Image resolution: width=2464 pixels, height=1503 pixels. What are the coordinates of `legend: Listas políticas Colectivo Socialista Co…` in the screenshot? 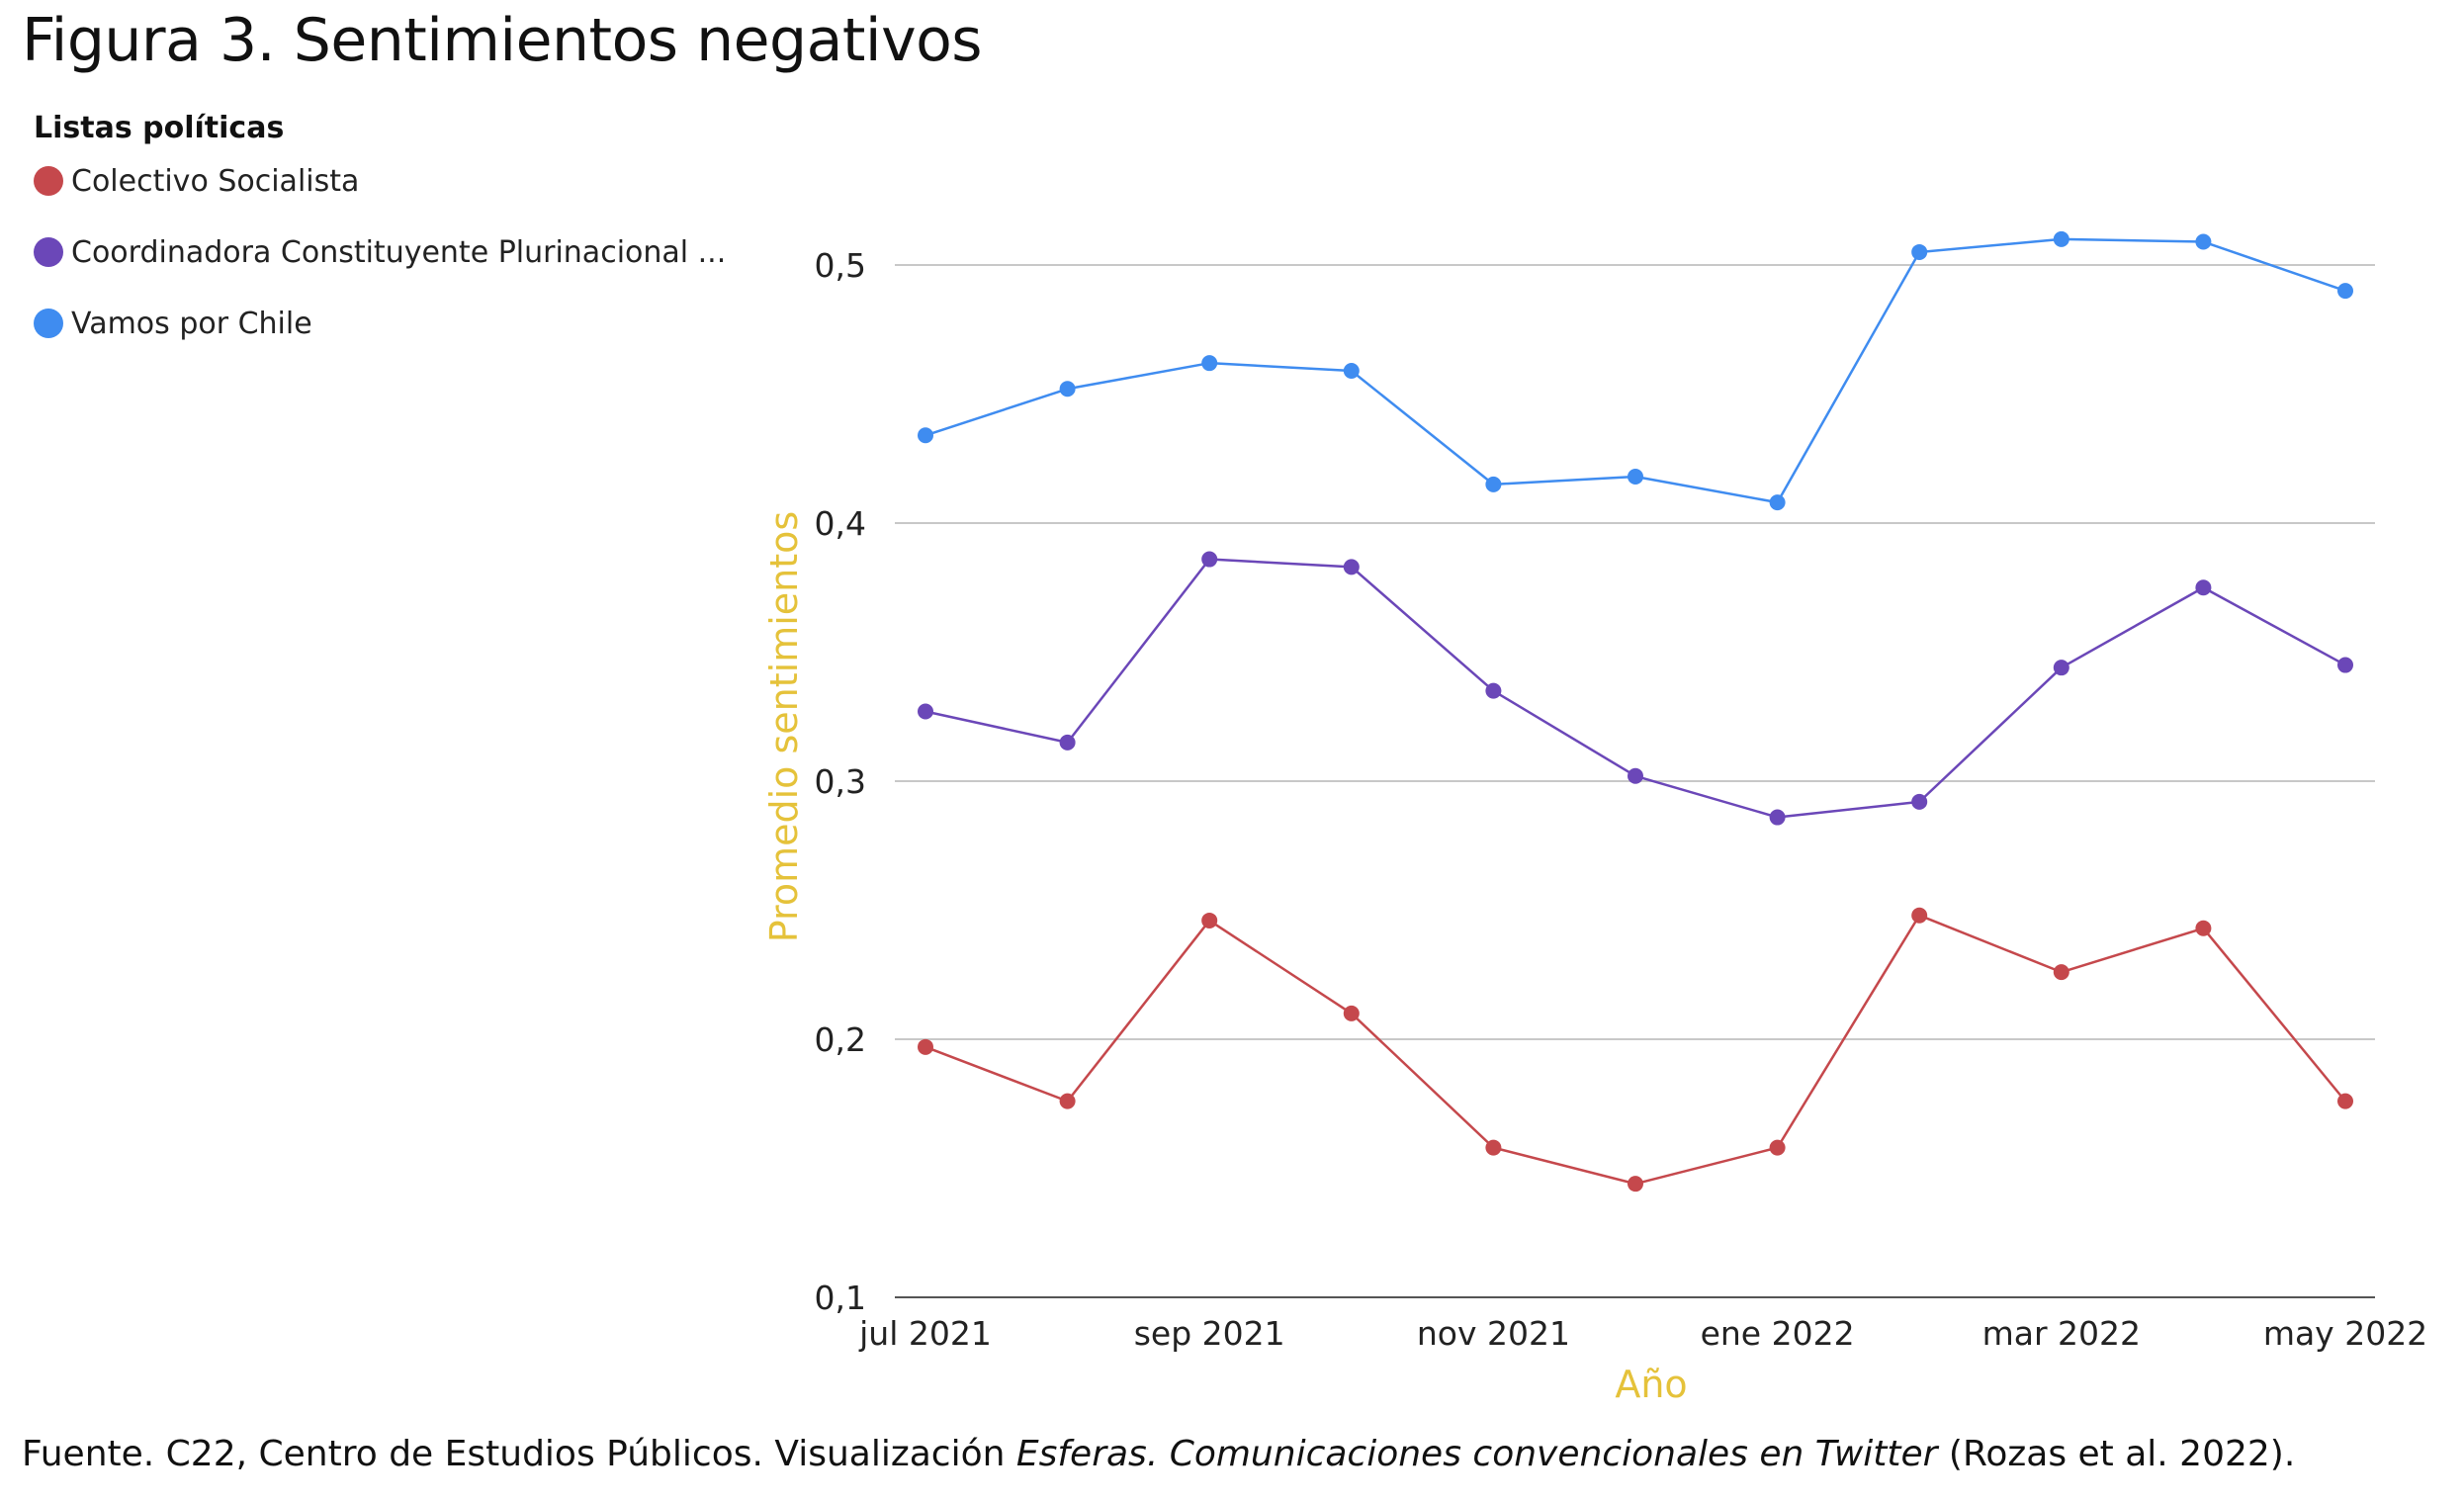 It's located at (380, 244).